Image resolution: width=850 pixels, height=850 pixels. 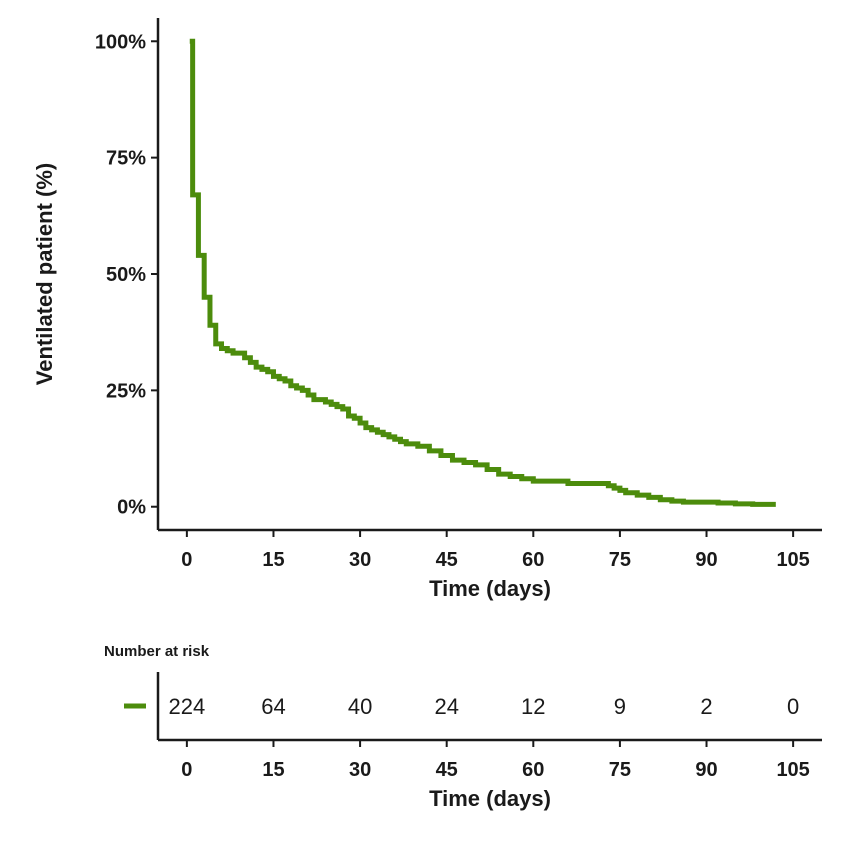 What do you see at coordinates (273, 706) in the screenshot?
I see `risk-count: 64` at bounding box center [273, 706].